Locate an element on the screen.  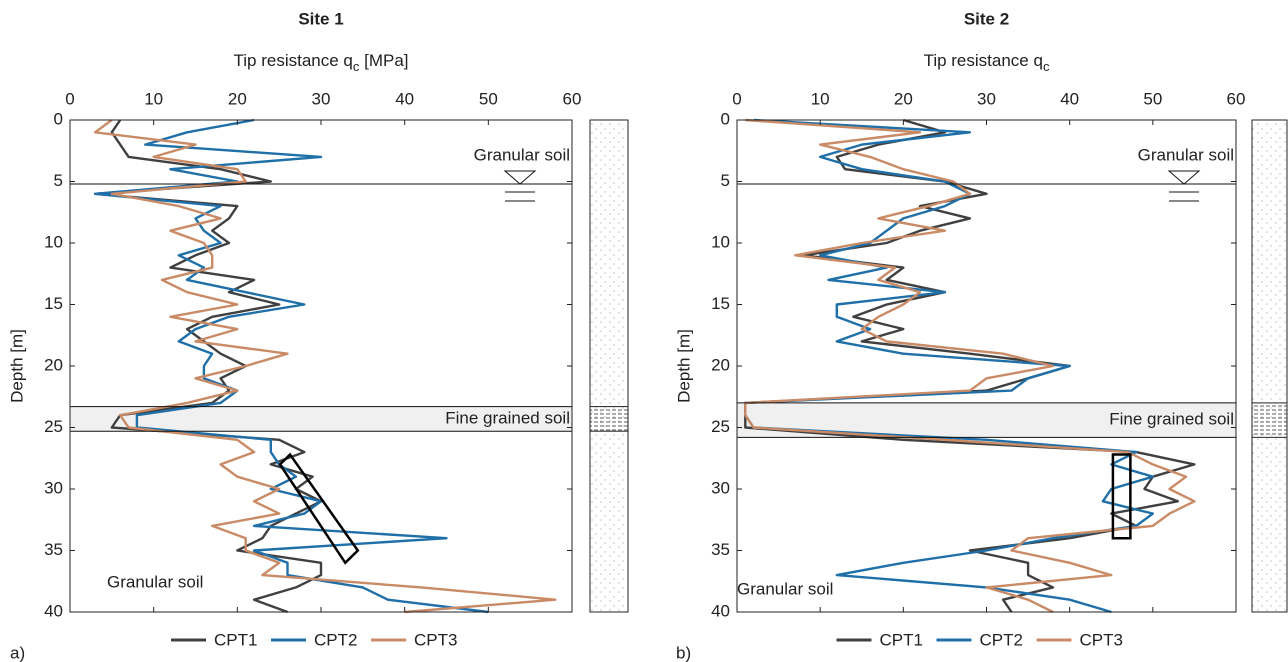
panel-title: Site 1 is located at coordinates (320, 18).